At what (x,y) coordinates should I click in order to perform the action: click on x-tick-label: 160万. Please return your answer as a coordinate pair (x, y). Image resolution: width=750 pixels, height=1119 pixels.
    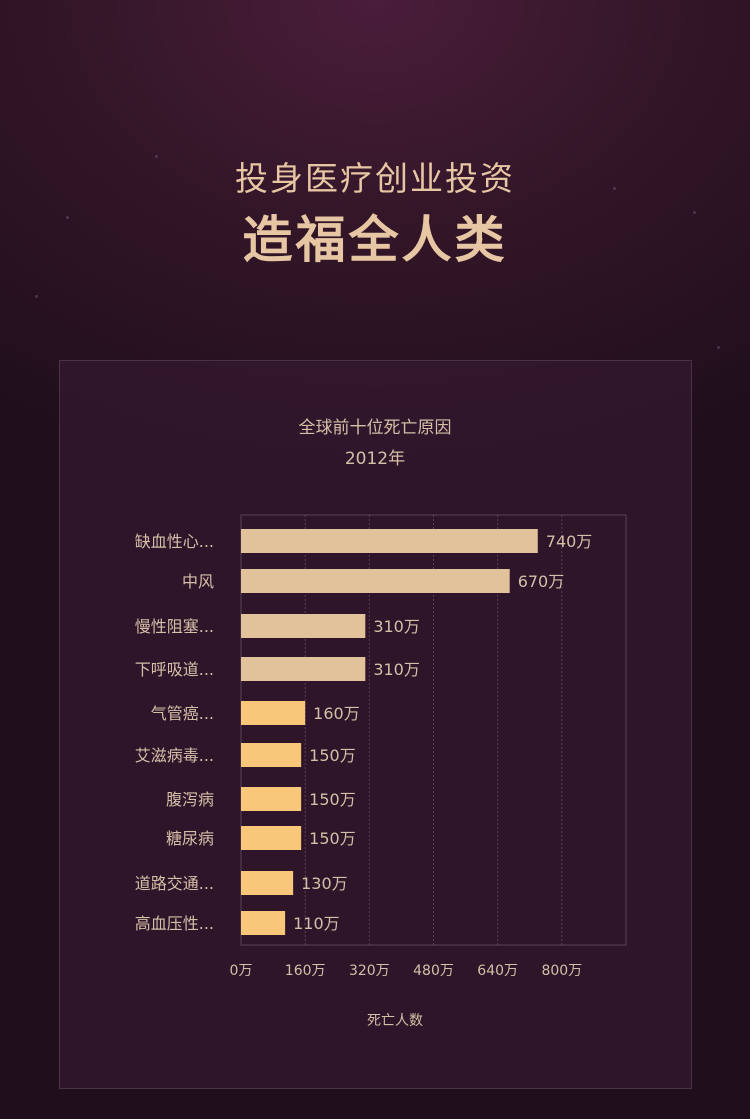
    Looking at the image, I should click on (305, 971).